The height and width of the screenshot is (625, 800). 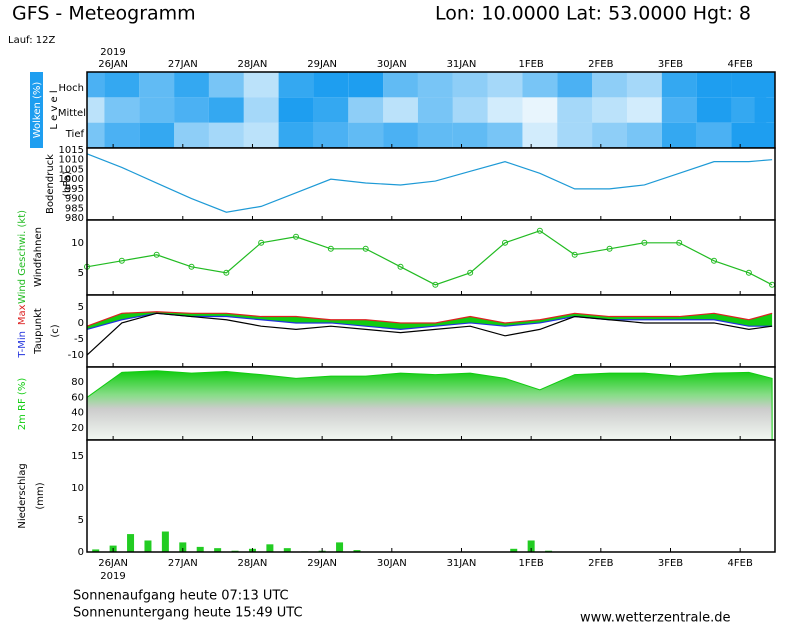 What do you see at coordinates (429, 183) in the screenshot?
I see `line` at bounding box center [429, 183].